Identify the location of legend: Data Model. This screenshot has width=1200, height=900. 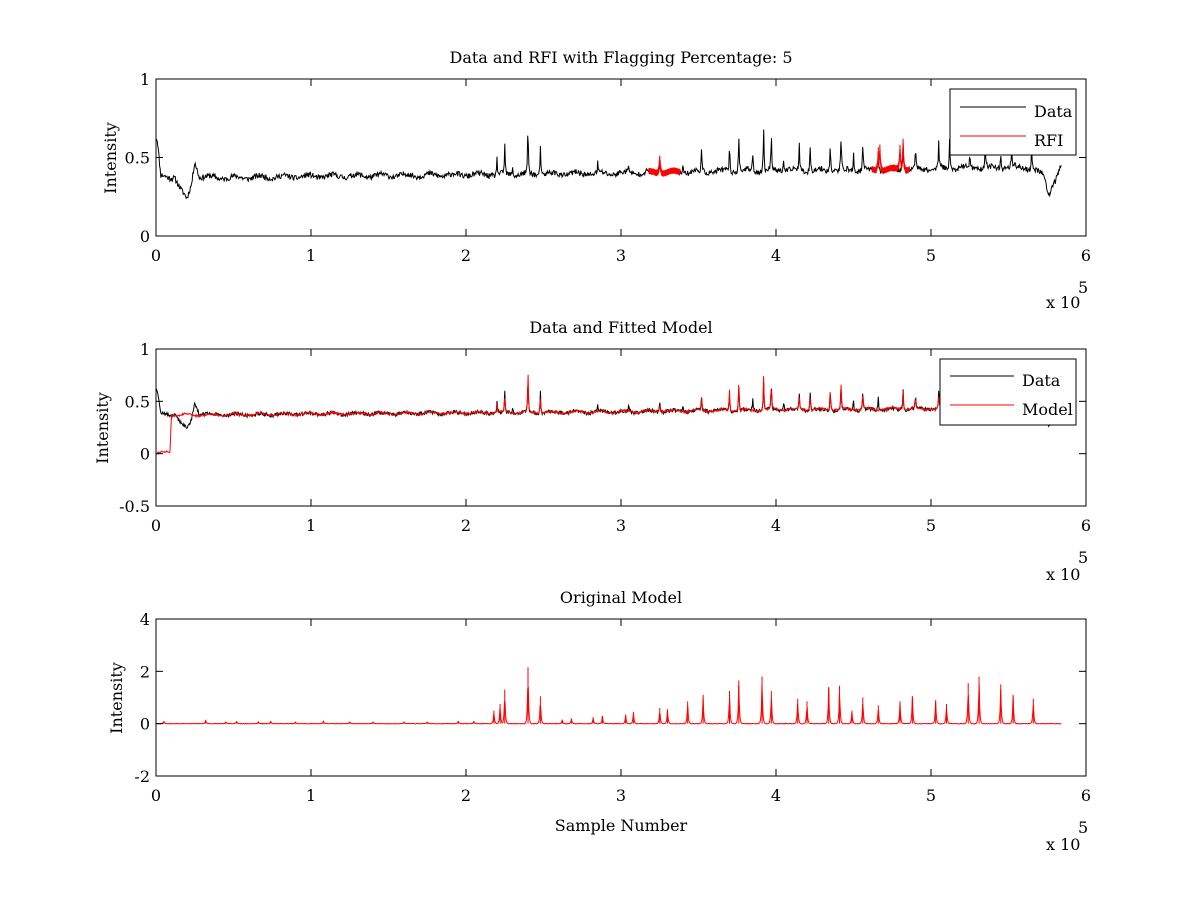
(1008, 392).